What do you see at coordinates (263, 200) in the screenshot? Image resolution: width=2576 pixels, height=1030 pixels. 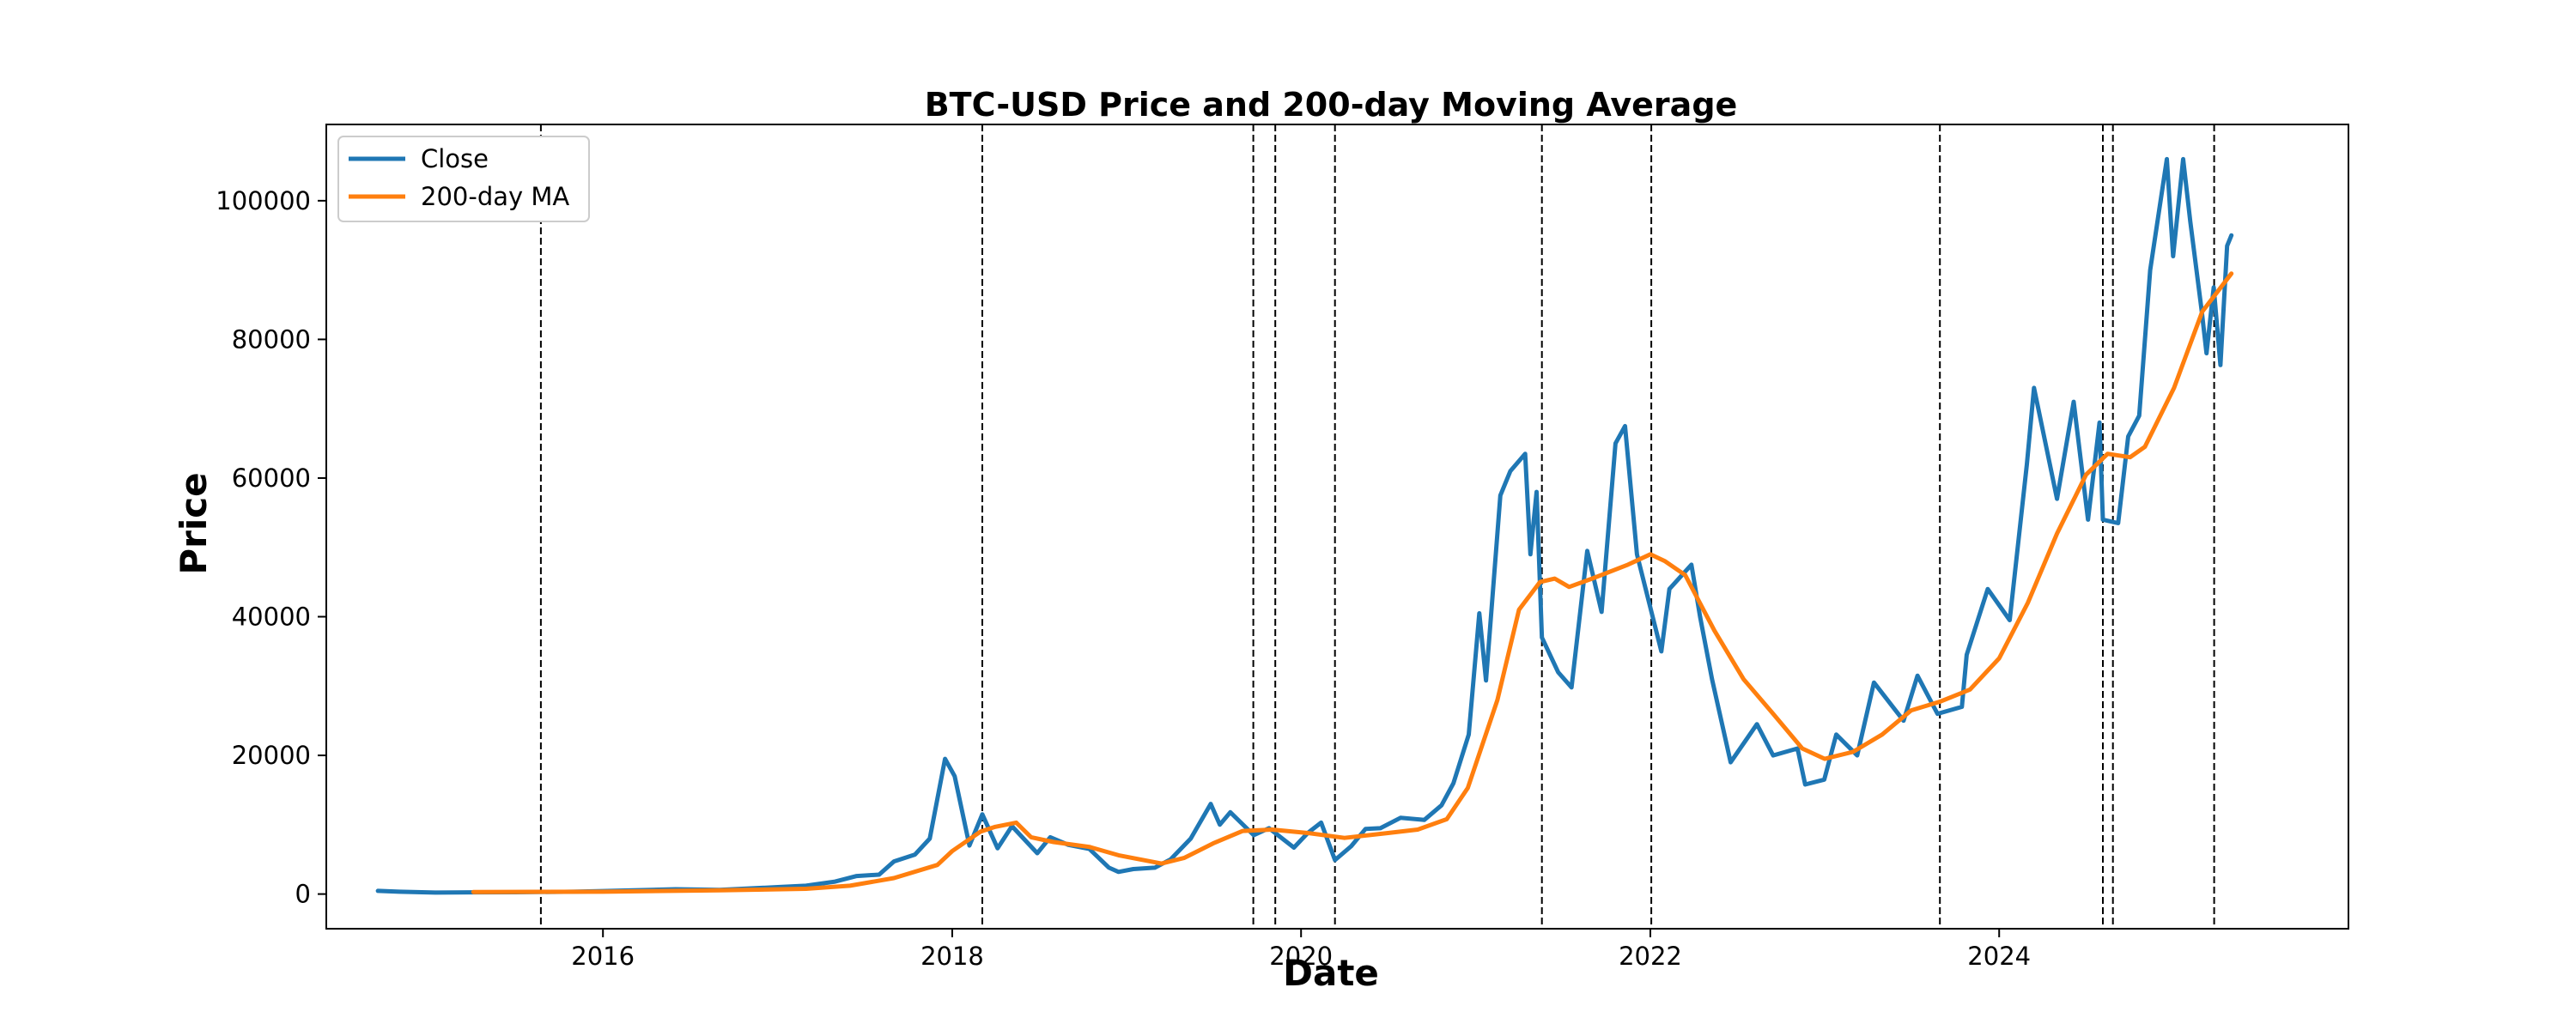 I see `y-tick-label: 100000` at bounding box center [263, 200].